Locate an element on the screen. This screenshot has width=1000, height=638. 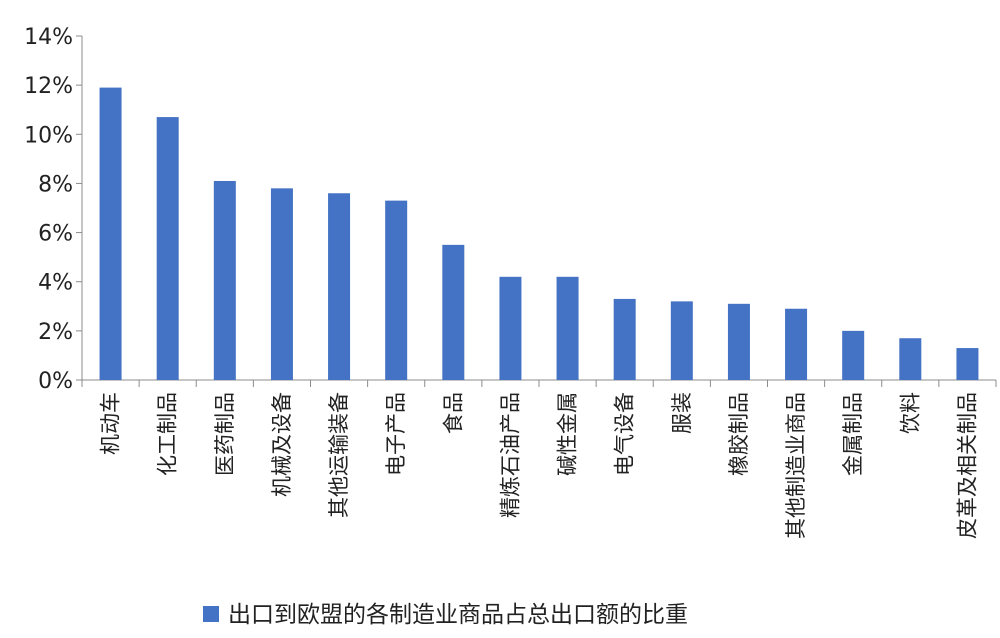
y-tick-label: 0% is located at coordinates (55, 381).